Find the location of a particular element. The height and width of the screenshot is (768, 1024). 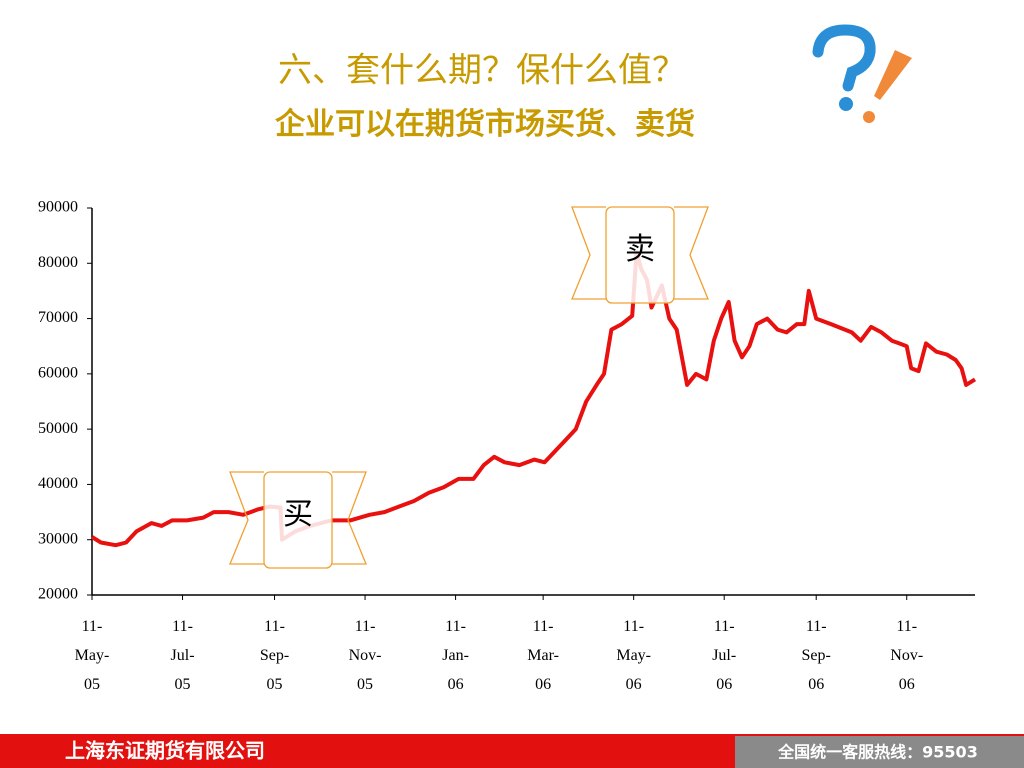

footer-right: 全国统一客服热线：95503 is located at coordinates (877, 752).